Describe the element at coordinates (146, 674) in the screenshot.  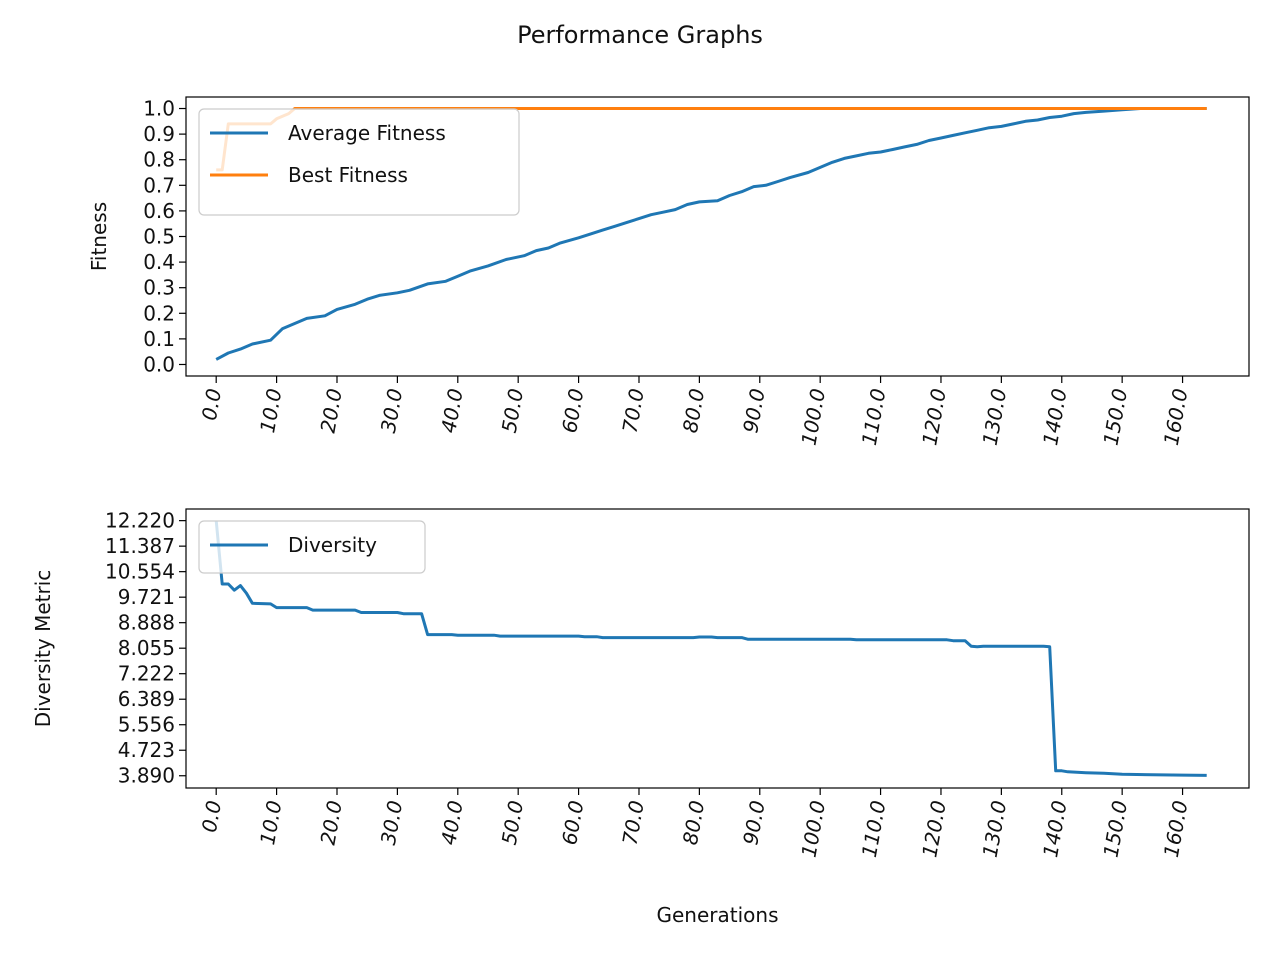
I see `y-tick-label: 7.222` at that location.